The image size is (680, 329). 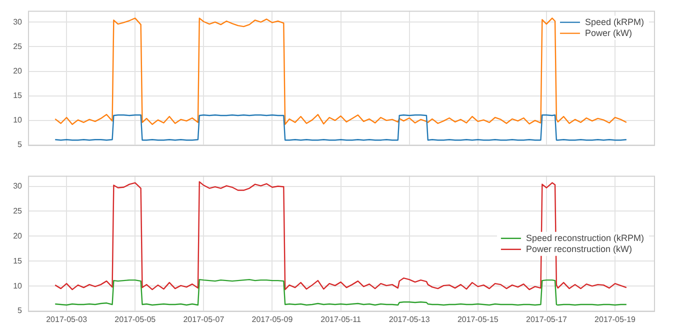 What do you see at coordinates (614, 21) in the screenshot?
I see `legend-label: Speed (kRPM)` at bounding box center [614, 21].